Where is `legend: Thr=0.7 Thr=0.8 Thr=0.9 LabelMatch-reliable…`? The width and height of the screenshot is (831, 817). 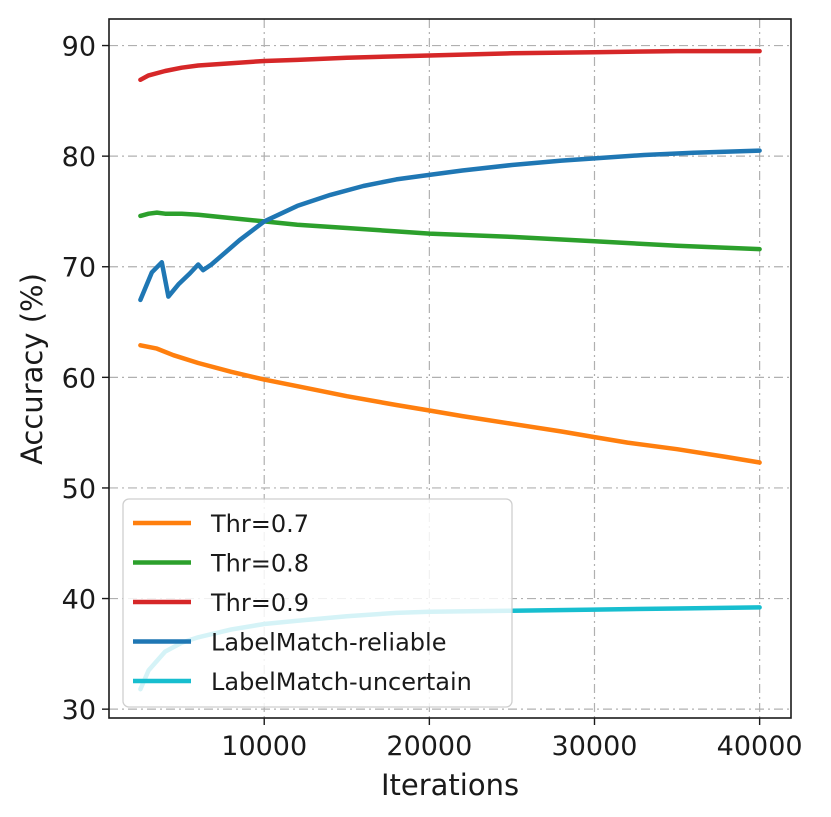
legend: Thr=0.7 Thr=0.8 Thr=0.9 LabelMatch-reliable… is located at coordinates (317, 603).